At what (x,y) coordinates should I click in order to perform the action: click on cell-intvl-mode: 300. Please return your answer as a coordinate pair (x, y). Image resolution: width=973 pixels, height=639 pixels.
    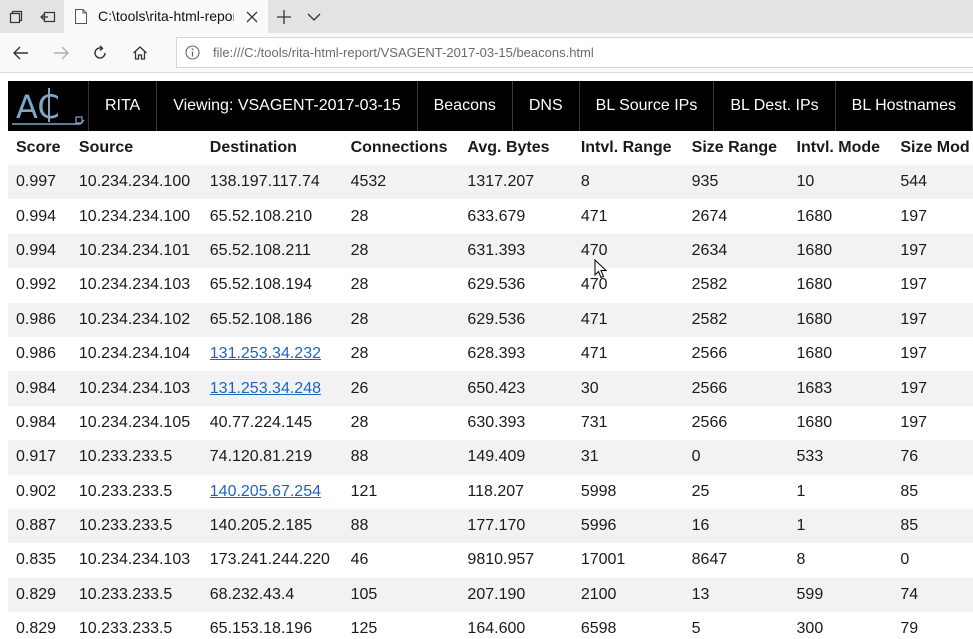
    Looking at the image, I should click on (840, 625).